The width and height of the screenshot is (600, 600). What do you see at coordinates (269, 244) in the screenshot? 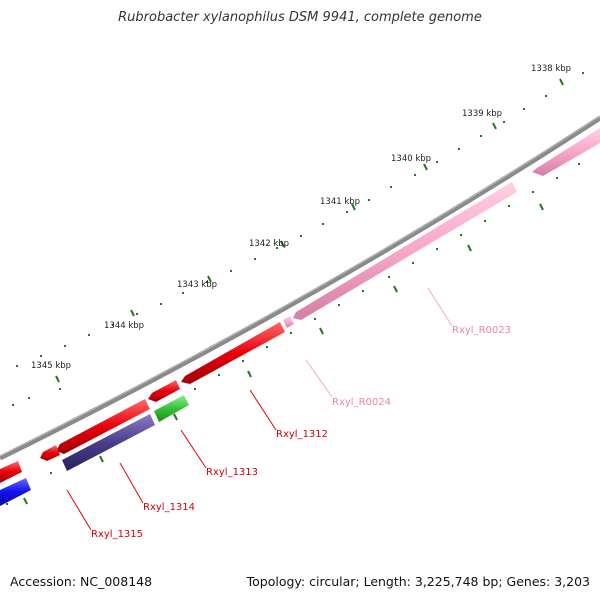
I see `tick-label-1342: 1342 kbp` at bounding box center [269, 244].